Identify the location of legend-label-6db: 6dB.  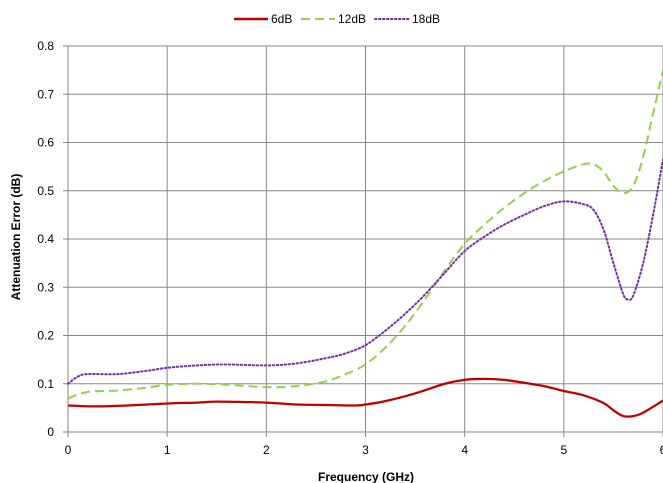
(281, 19).